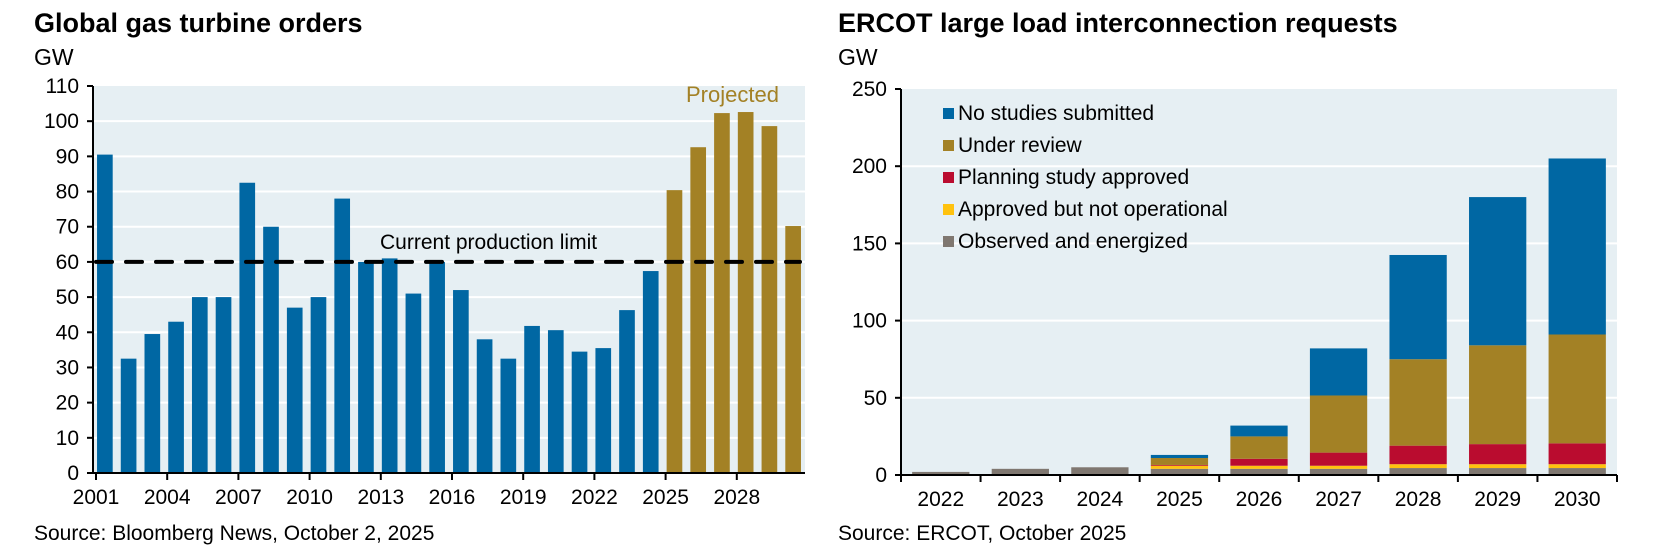  What do you see at coordinates (579, 412) in the screenshot?
I see `bar-2021` at bounding box center [579, 412].